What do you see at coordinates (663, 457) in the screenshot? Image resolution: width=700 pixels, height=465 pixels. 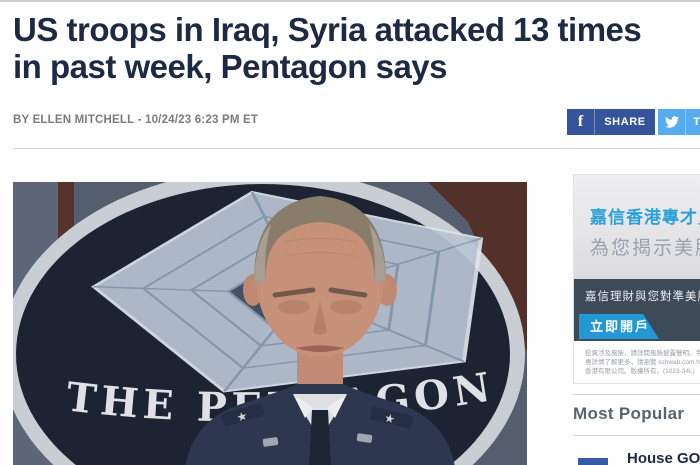 I see `popular-story-title: House GOP` at bounding box center [663, 457].